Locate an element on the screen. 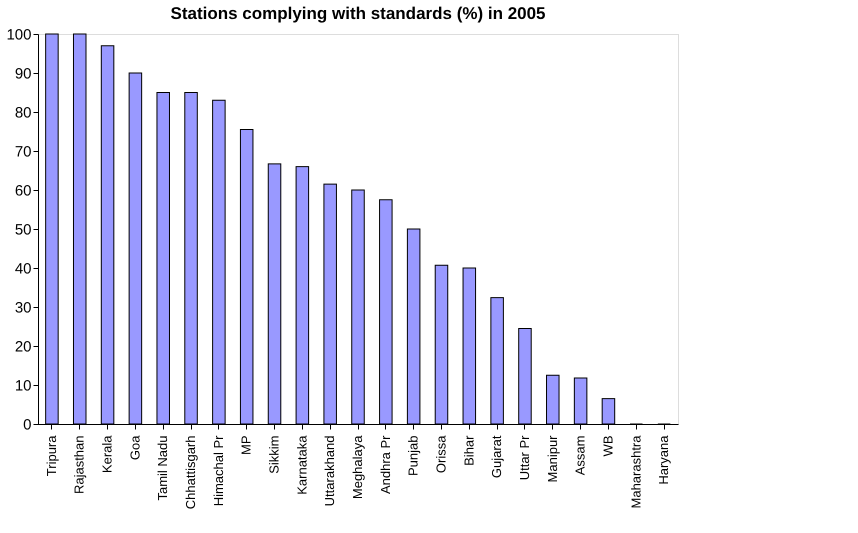 The width and height of the screenshot is (858, 533). x-tick-label: Maharashtra is located at coordinates (636, 471).